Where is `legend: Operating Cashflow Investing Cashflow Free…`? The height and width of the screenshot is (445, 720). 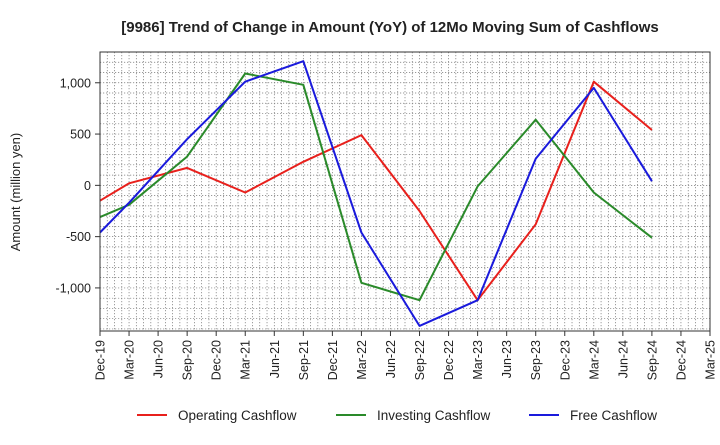 legend: Operating Cashflow Investing Cashflow Free… is located at coordinates (397, 415).